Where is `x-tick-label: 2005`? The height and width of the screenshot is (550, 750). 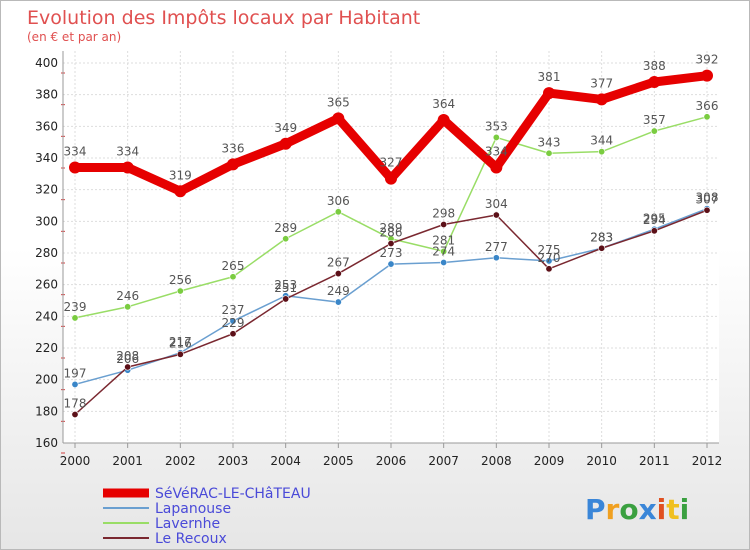 x-tick-label: 2005 is located at coordinates (338, 461).